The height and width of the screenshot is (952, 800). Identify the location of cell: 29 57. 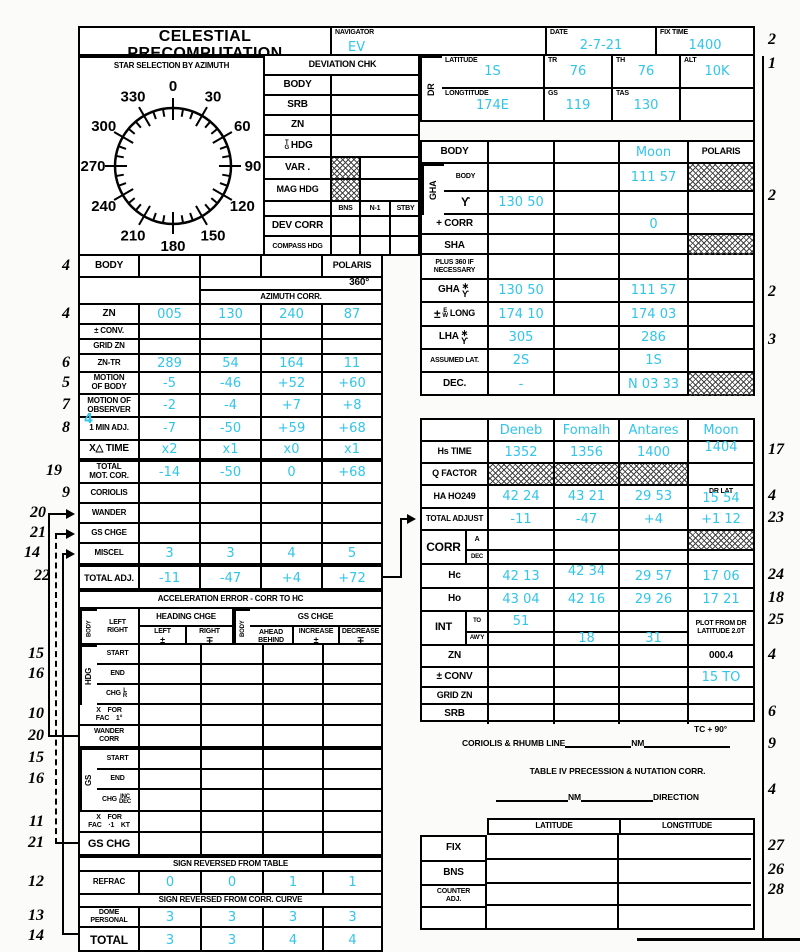
(654, 577).